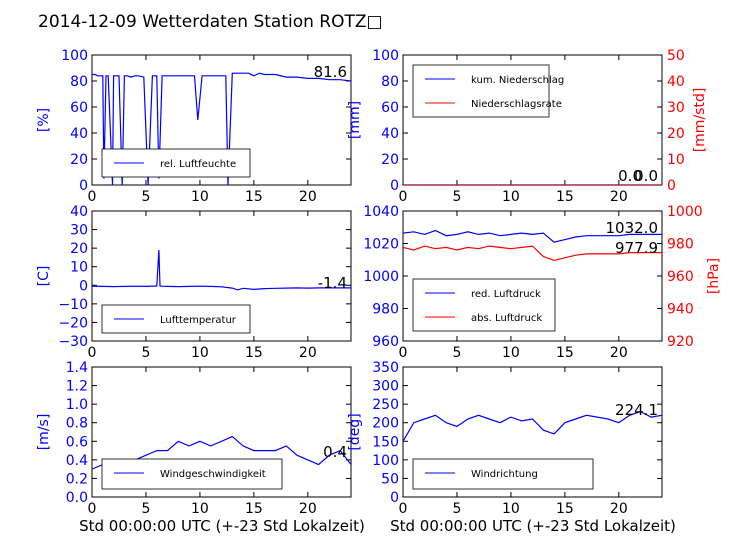 This screenshot has width=736, height=552. I want to click on figure-title: 2014-12-09 Wetterdaten Station ROTZ□, so click(210, 22).